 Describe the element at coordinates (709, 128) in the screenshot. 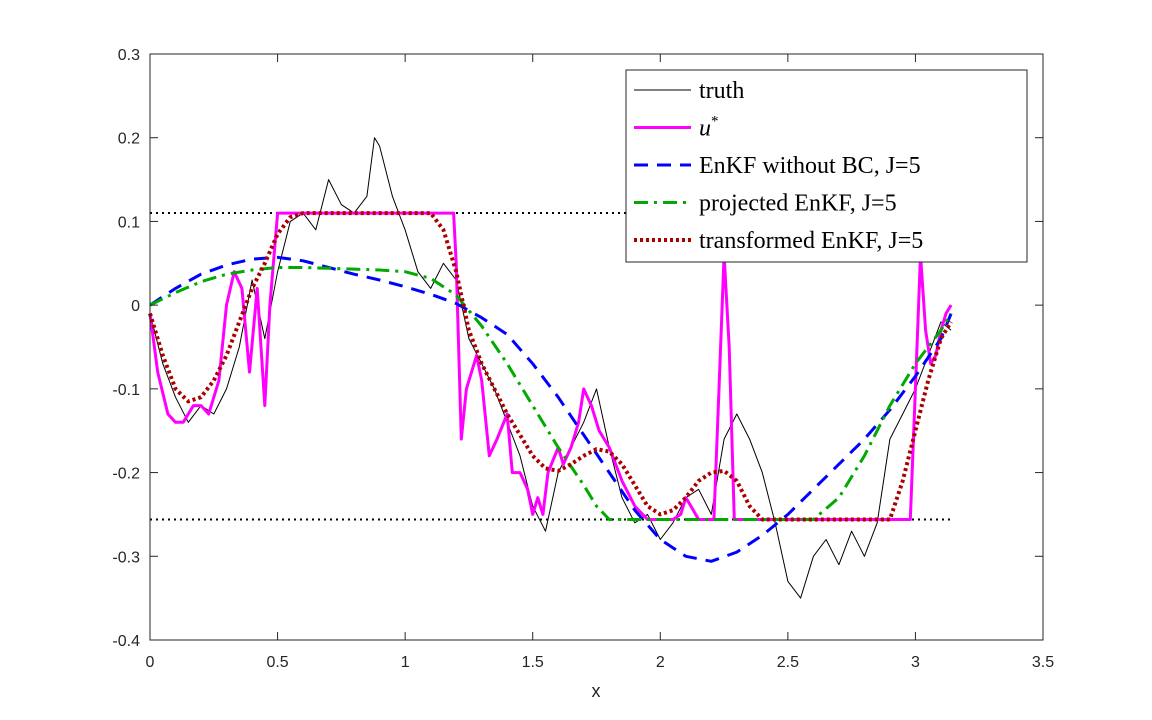

I see `legend-label-1: u*` at that location.